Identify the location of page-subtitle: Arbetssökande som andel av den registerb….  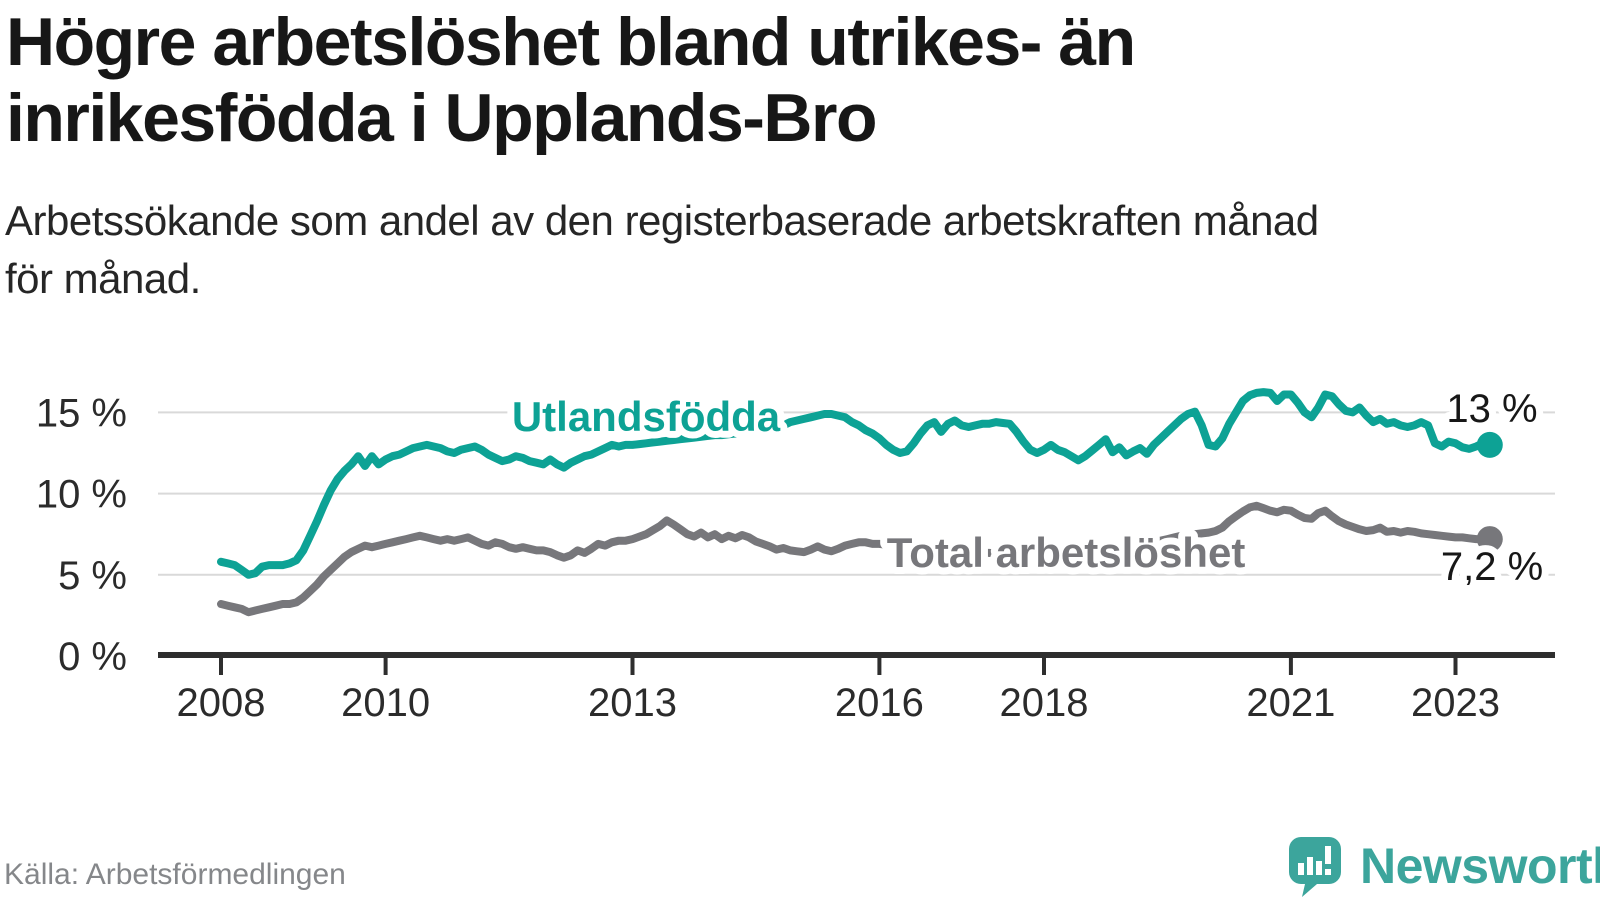
(662, 250).